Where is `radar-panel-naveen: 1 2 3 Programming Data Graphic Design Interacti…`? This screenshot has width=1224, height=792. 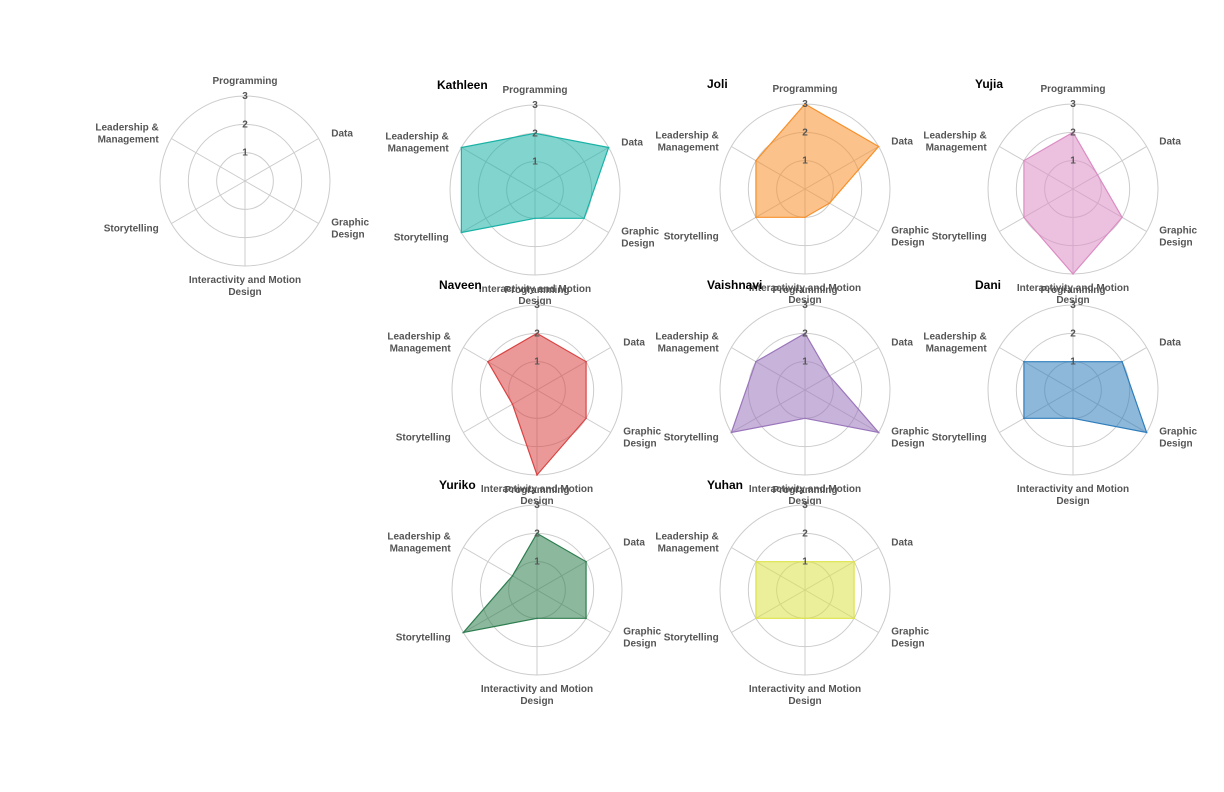
radar-panel-naveen: 1 2 3 Programming Data Graphic Design Interacti… is located at coordinates (524, 392).